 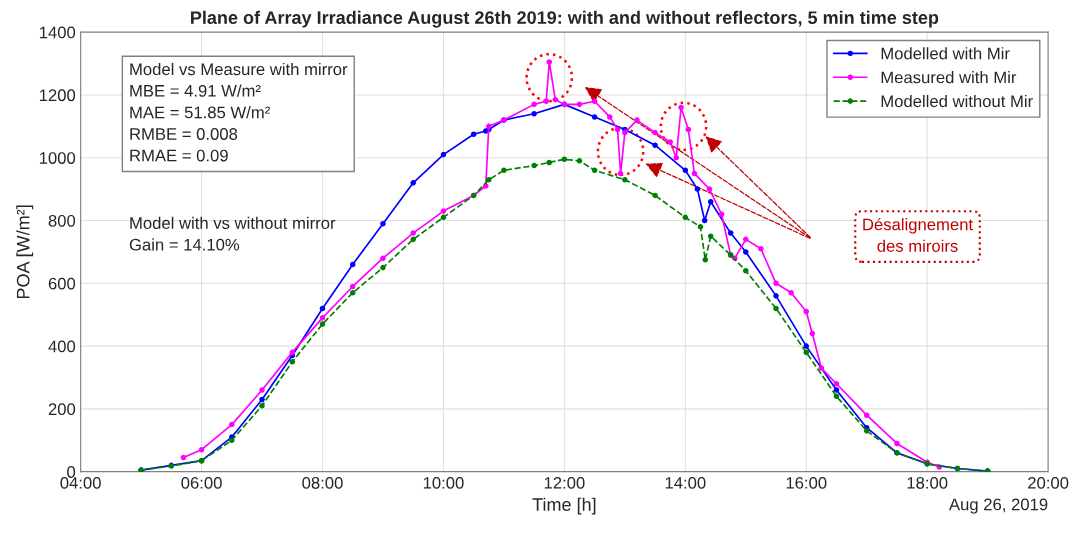 What do you see at coordinates (201, 482) in the screenshot?
I see `x-tick-label: 06:00` at bounding box center [201, 482].